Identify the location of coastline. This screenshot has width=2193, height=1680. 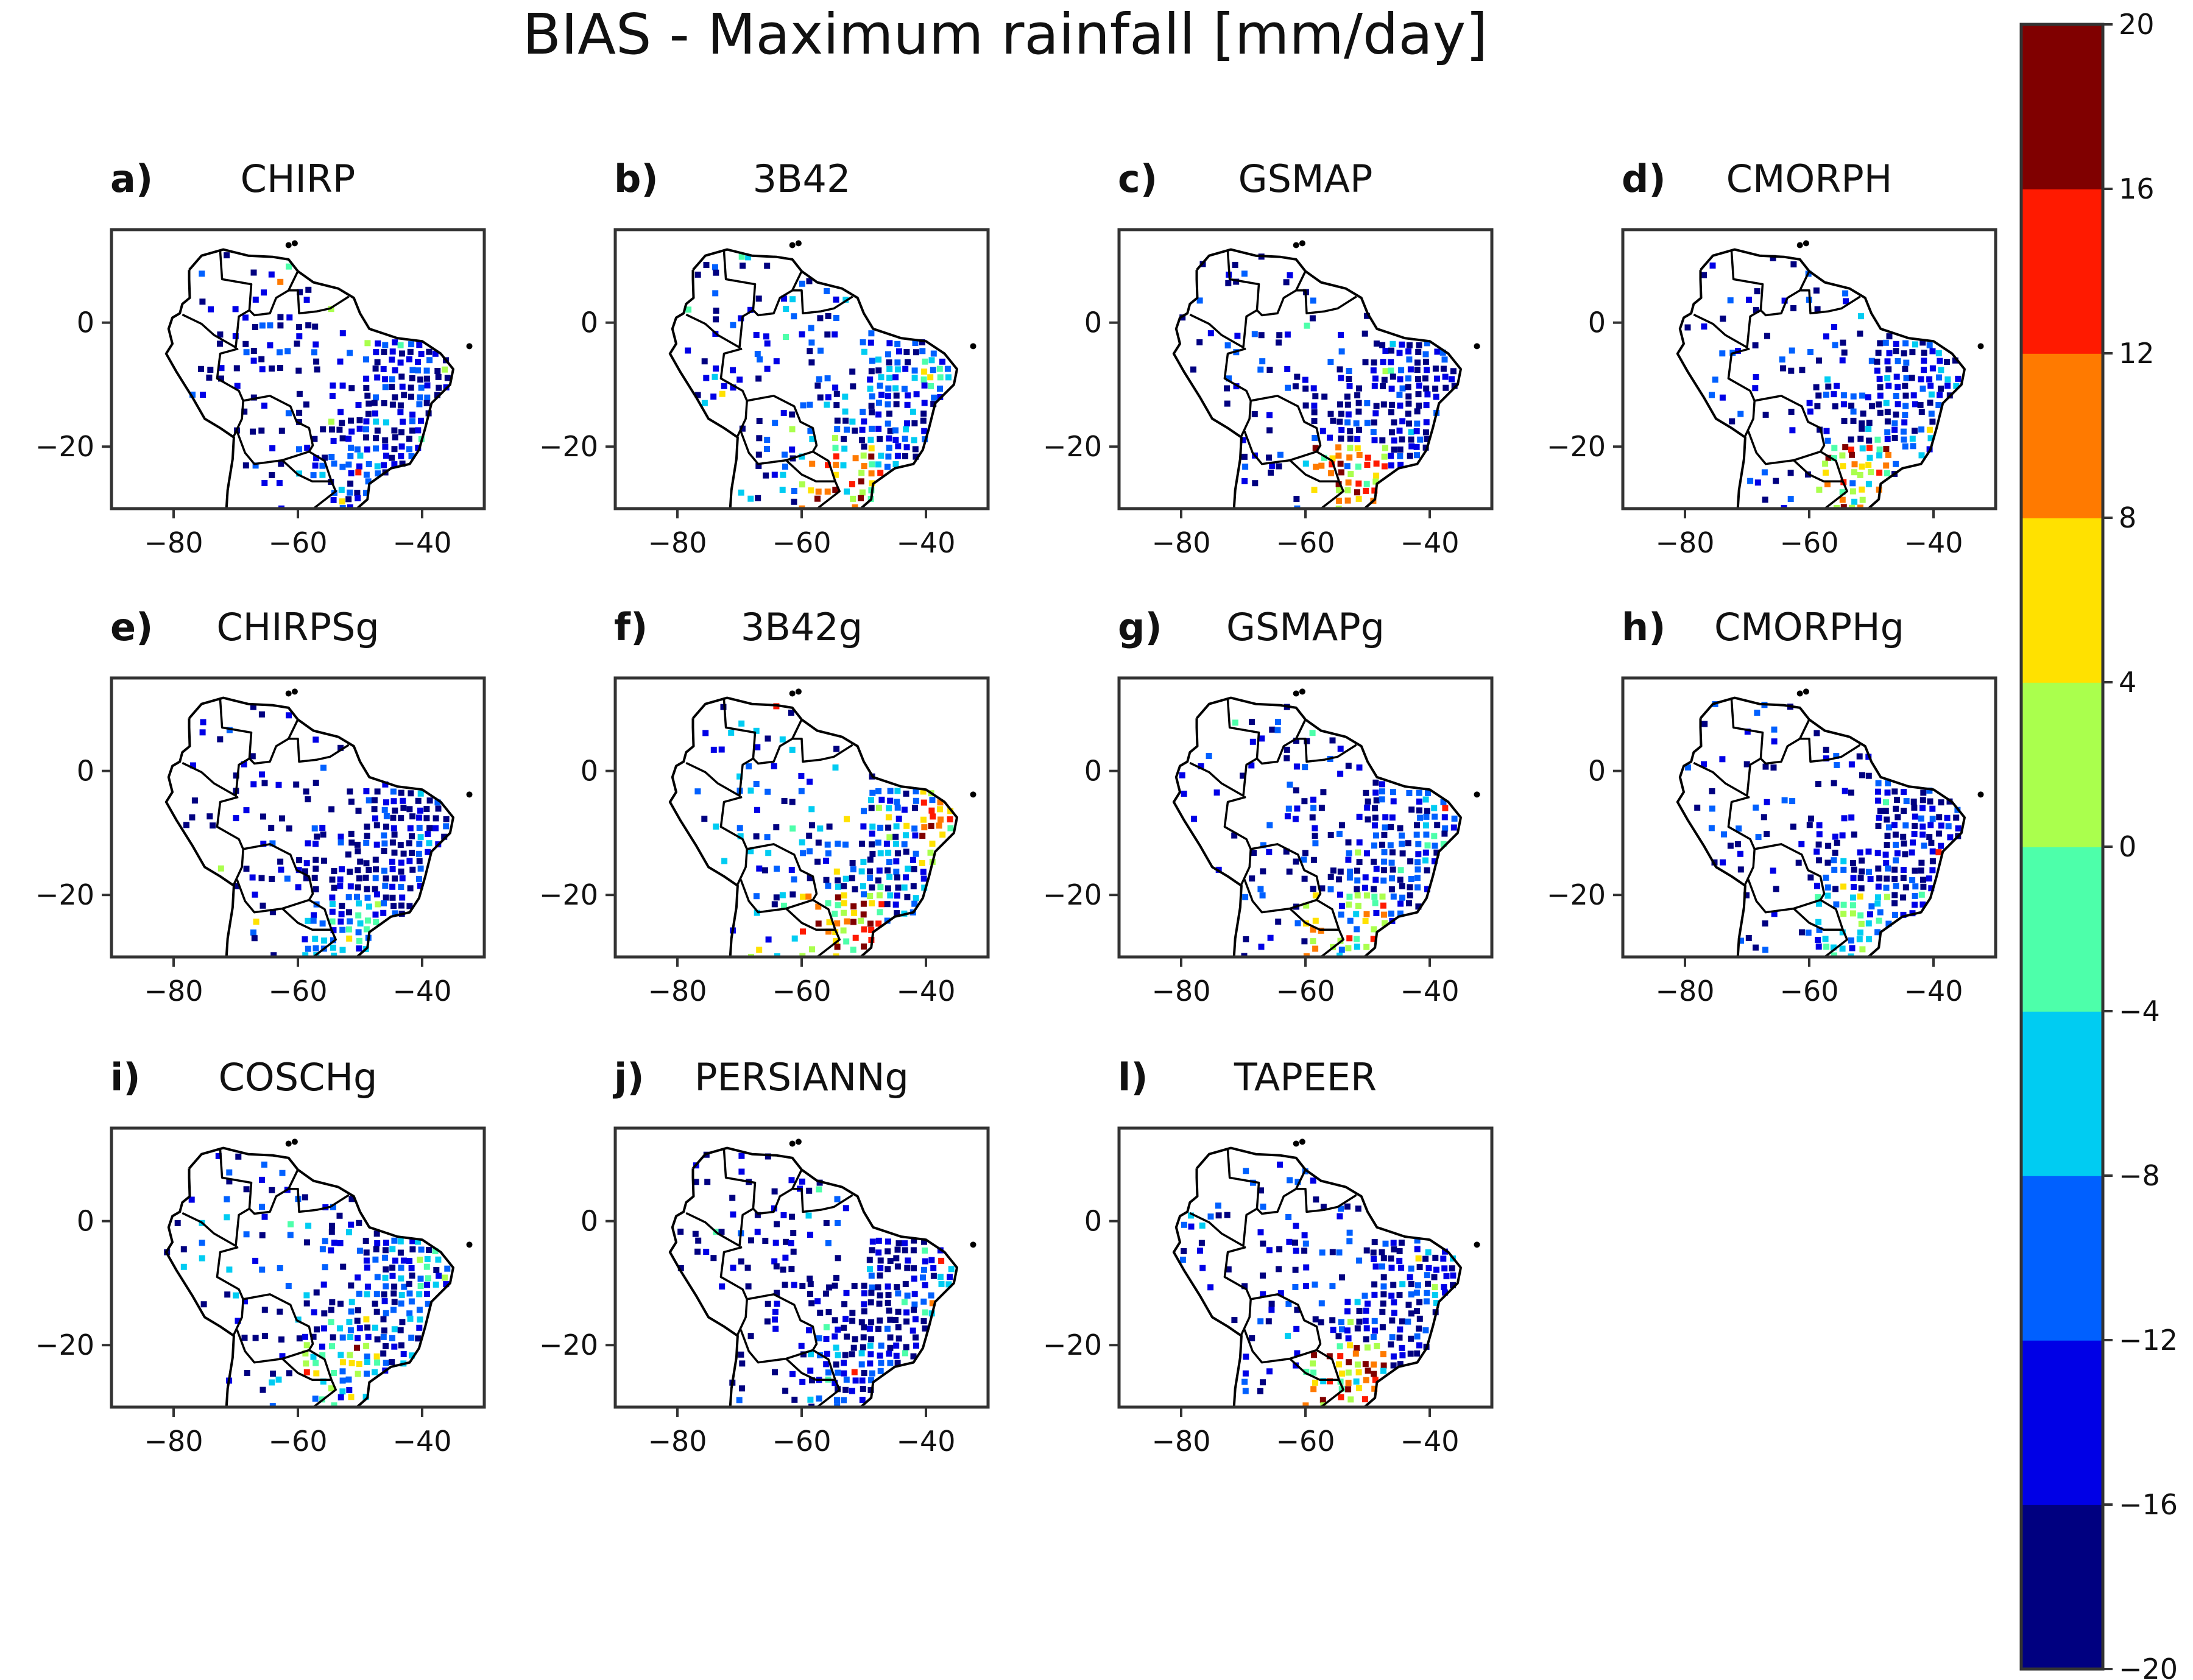
(309, 826).